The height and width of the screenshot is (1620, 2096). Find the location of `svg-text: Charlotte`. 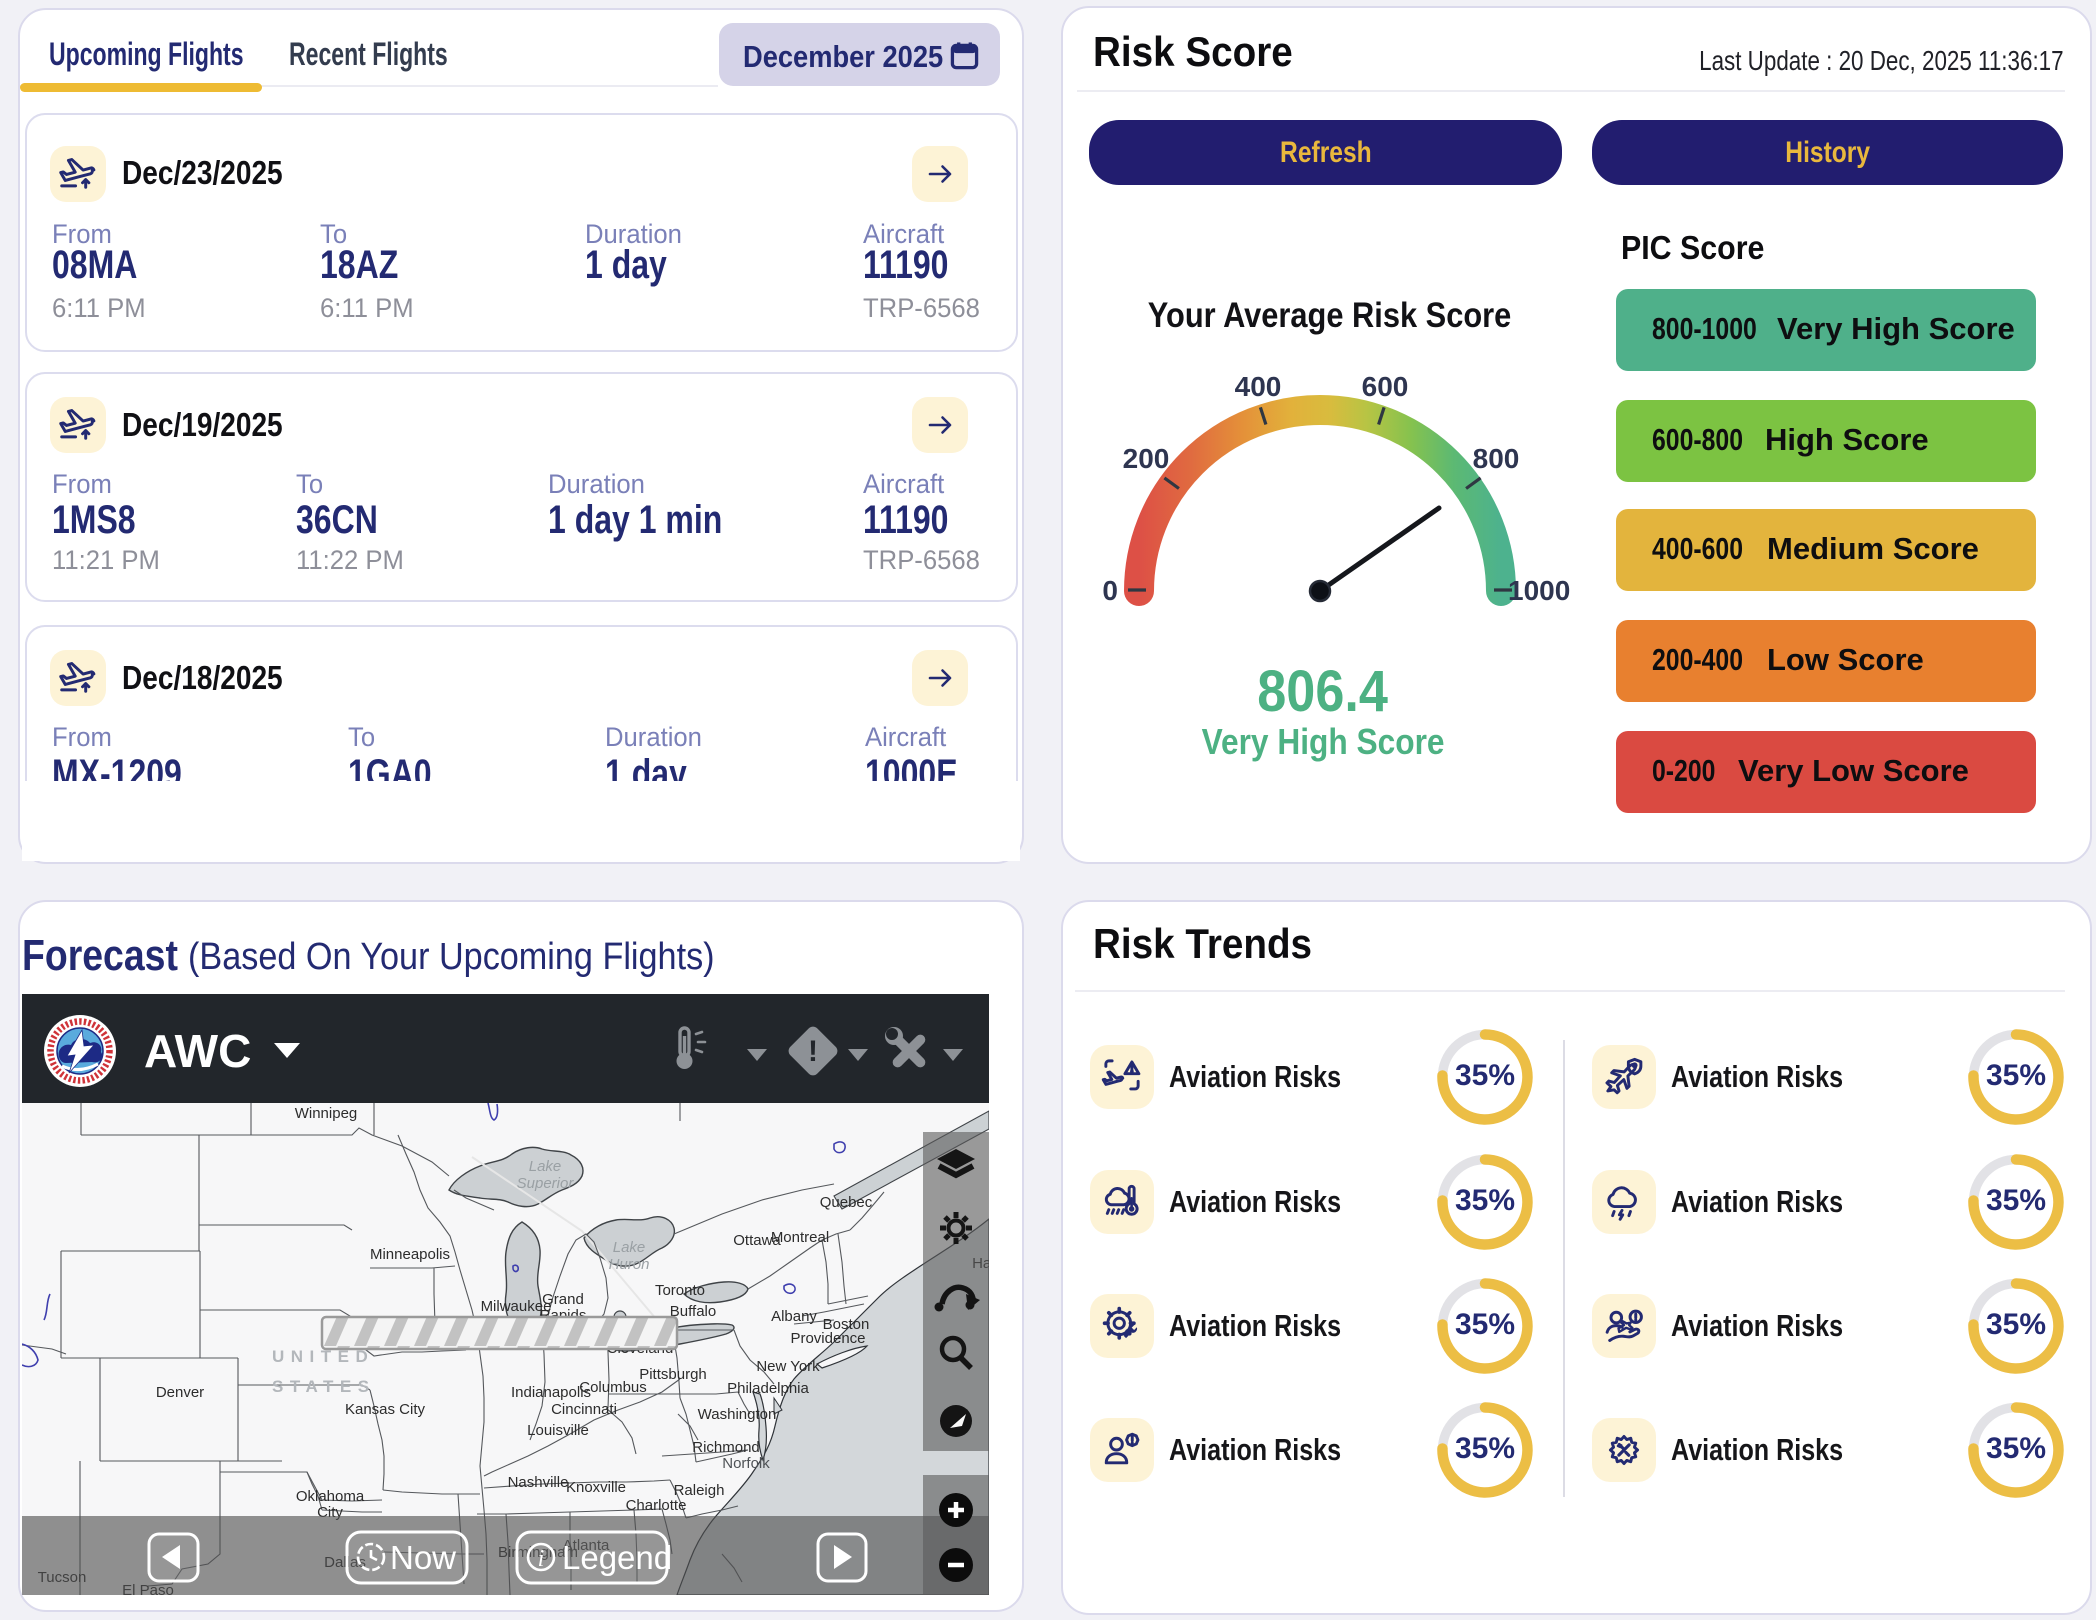

svg-text: Charlotte is located at coordinates (656, 1505).